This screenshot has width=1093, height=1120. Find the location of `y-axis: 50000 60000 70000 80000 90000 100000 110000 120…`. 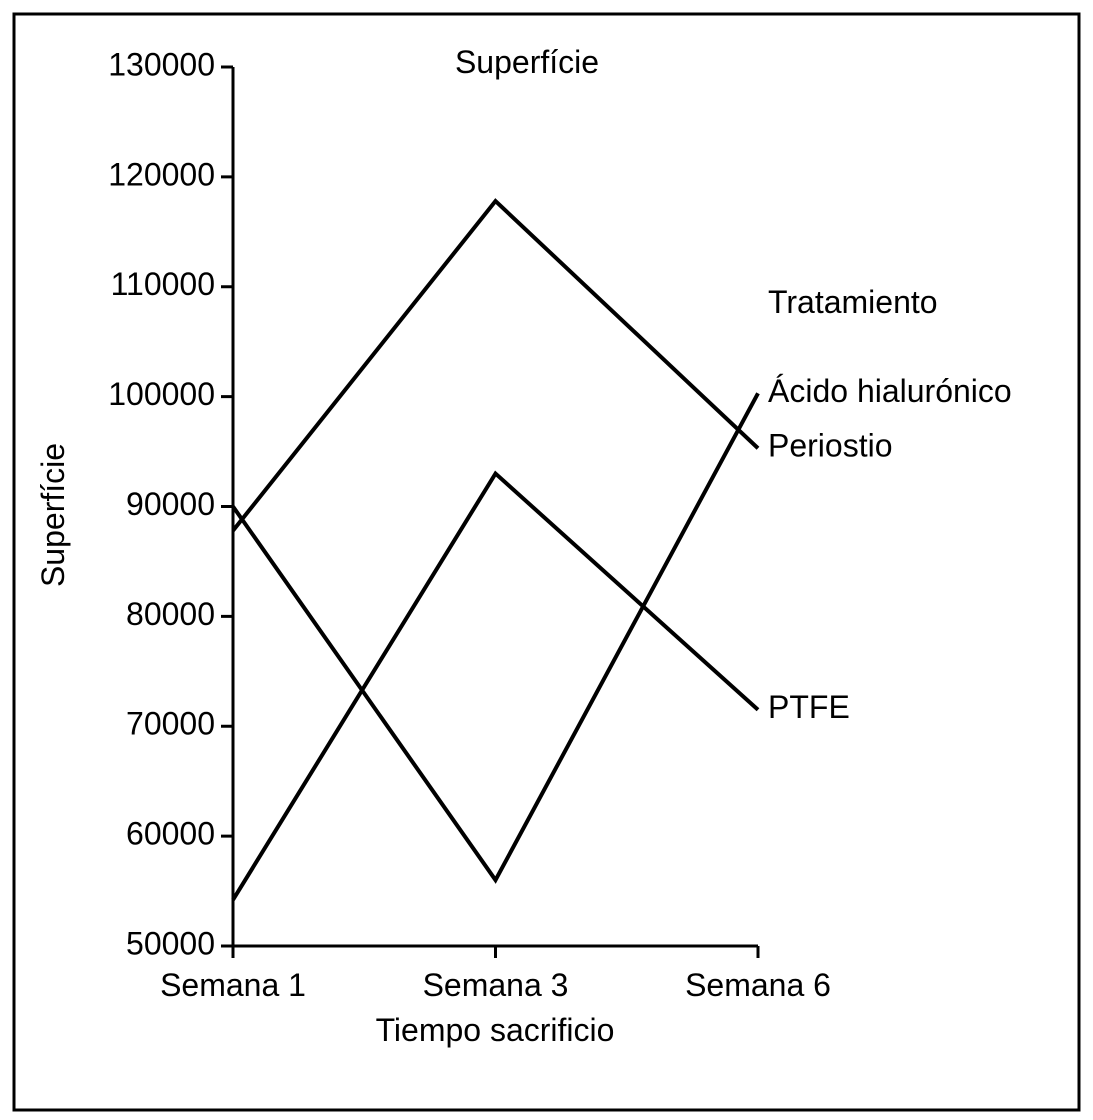

y-axis: 50000 60000 70000 80000 90000 100000 110000 120… is located at coordinates (171, 503).